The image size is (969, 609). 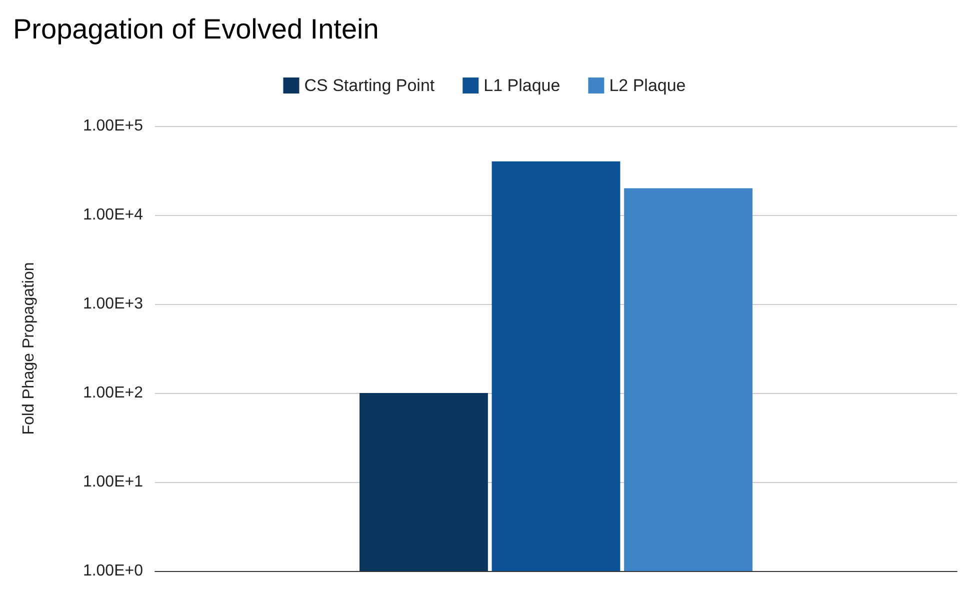 I want to click on y-tick-label: 1.00E+0, so click(x=113, y=571).